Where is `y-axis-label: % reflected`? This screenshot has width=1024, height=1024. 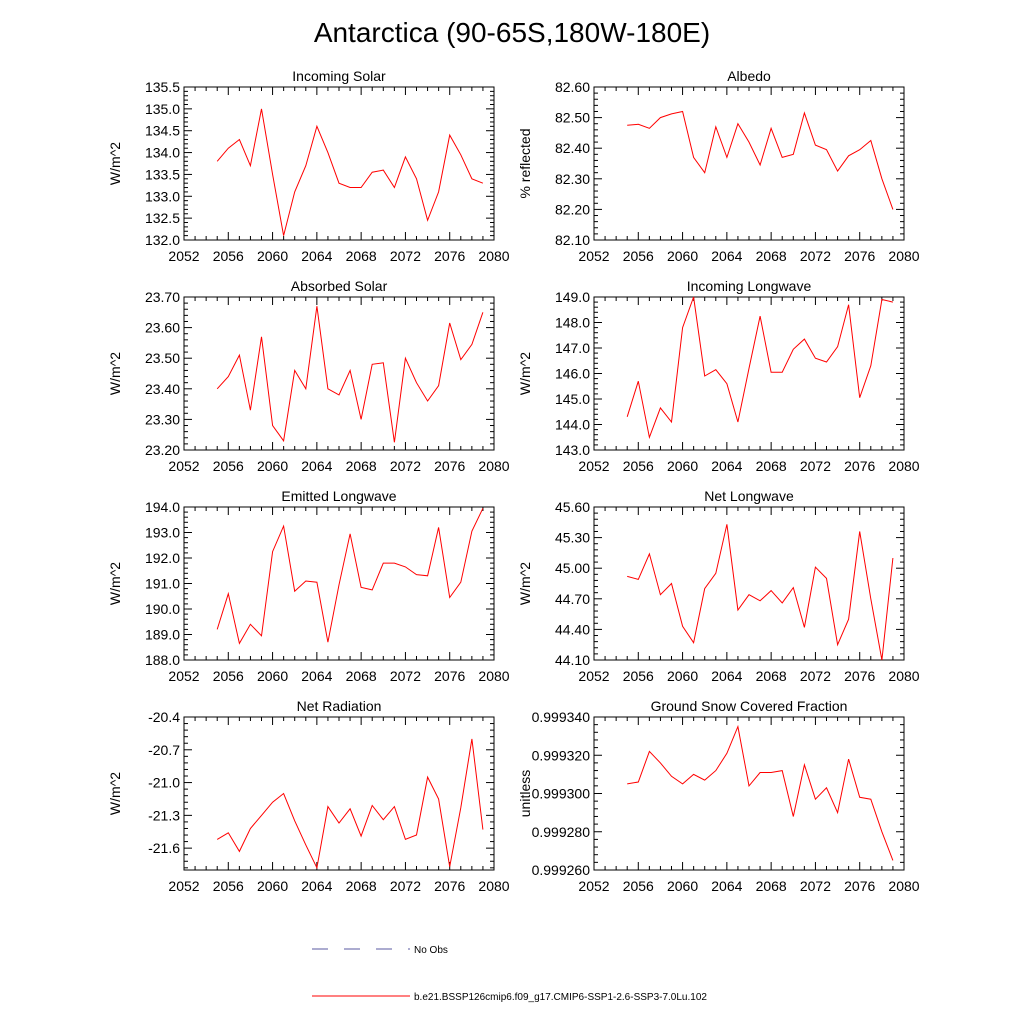
y-axis-label: % reflected is located at coordinates (525, 163).